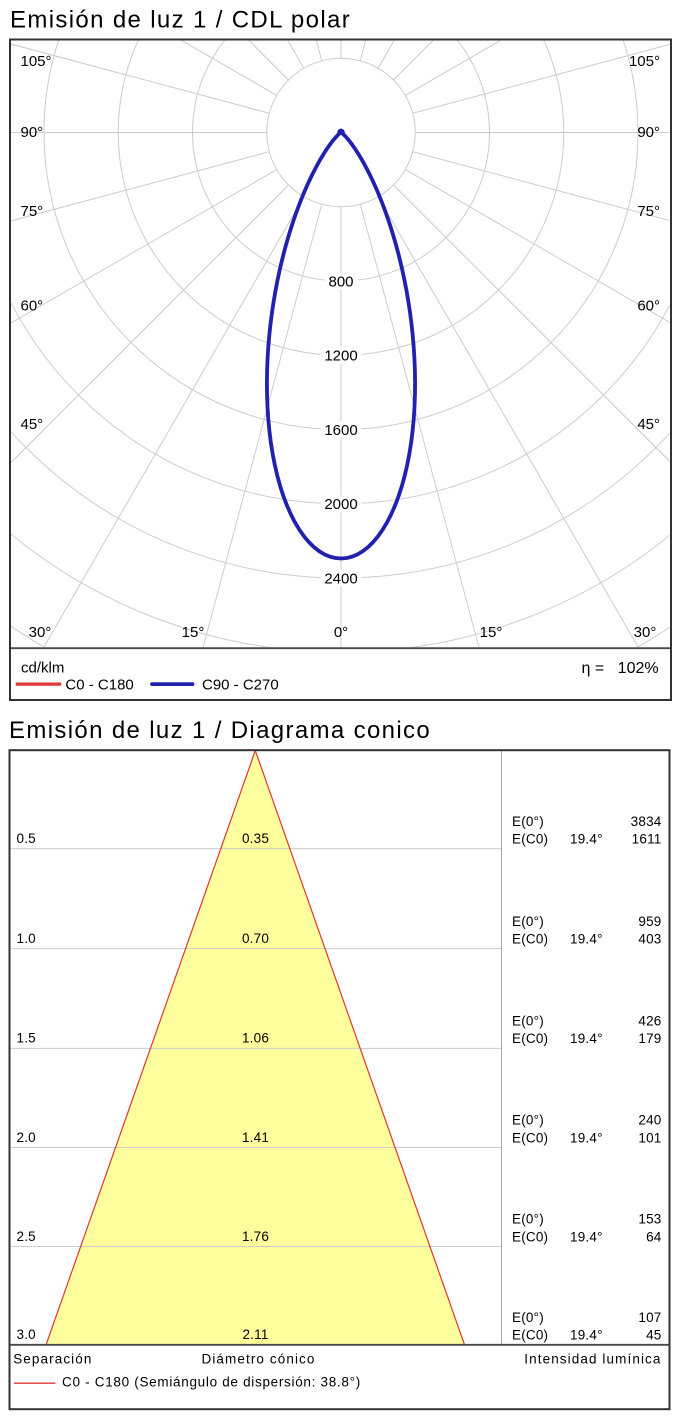  What do you see at coordinates (255, 1038) in the screenshot?
I see `svg-text: 1.06` at bounding box center [255, 1038].